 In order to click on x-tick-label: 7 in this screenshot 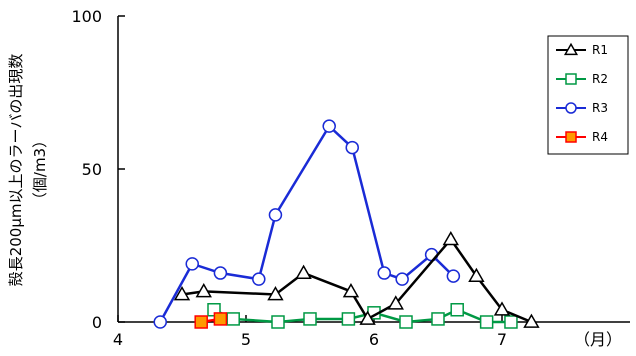, I will do `click(502, 339)`.